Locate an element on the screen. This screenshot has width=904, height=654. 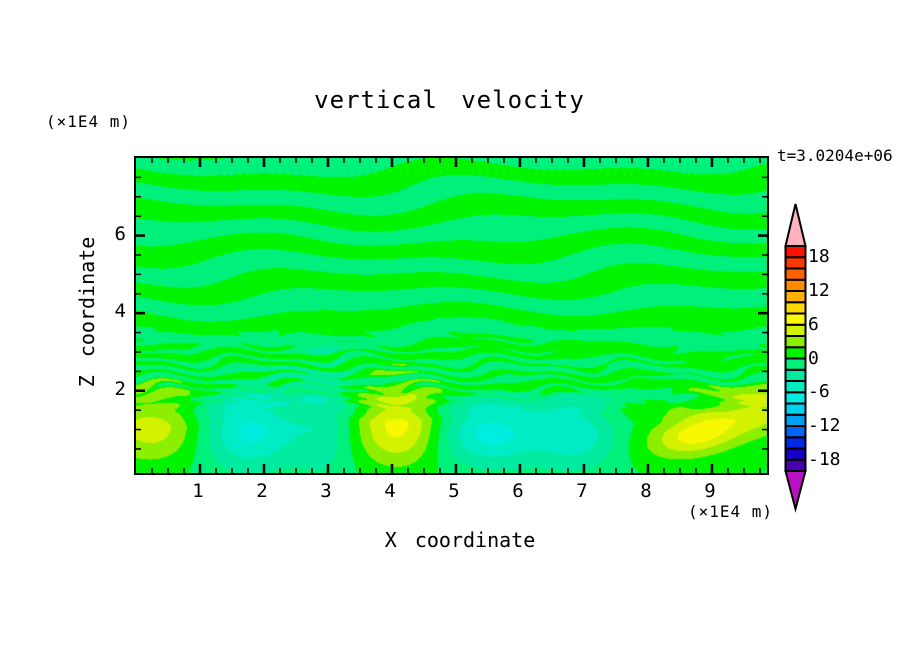
chart-title: vertical velocity is located at coordinates (449, 100).